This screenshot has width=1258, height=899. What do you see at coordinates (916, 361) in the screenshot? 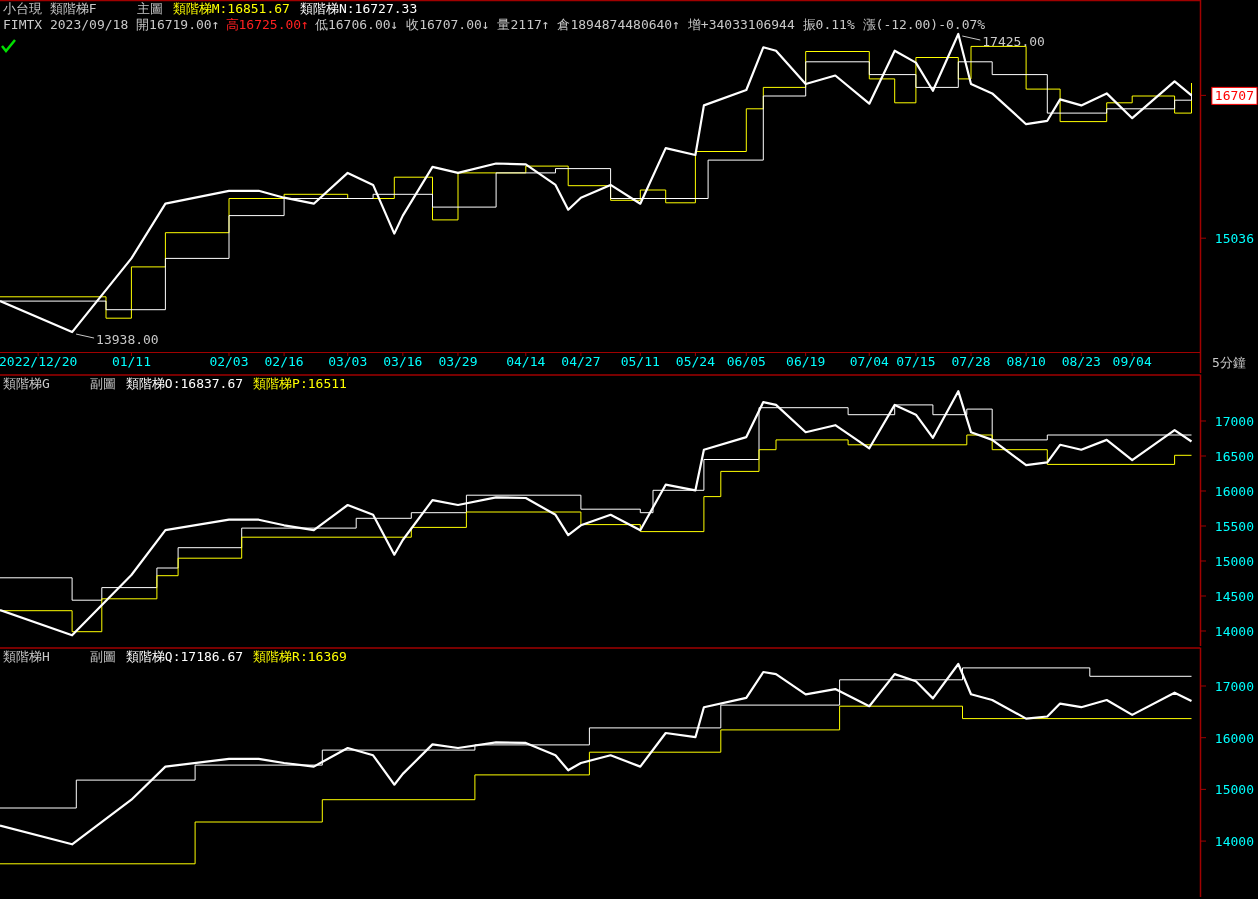
I see `xtick: 07/15` at bounding box center [916, 361].